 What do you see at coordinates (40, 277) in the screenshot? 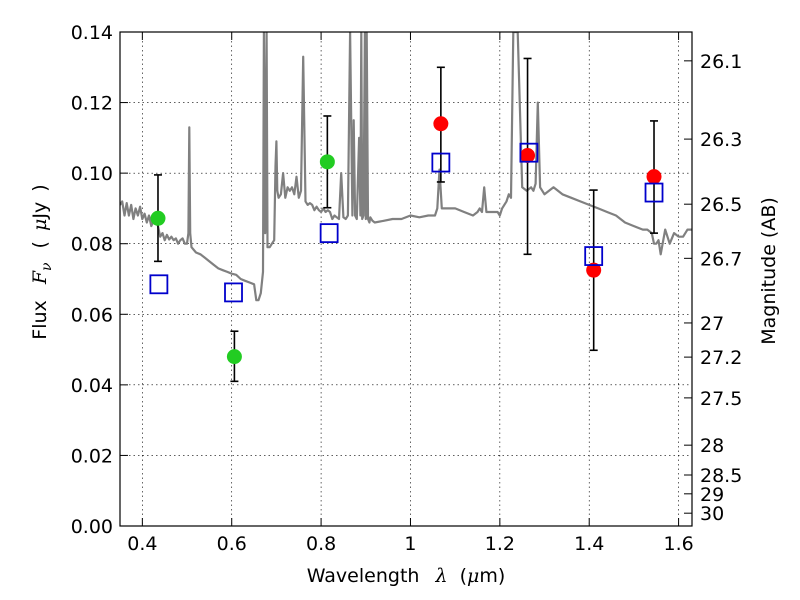
I see `y-axis-flux-symbol: F` at bounding box center [40, 277].